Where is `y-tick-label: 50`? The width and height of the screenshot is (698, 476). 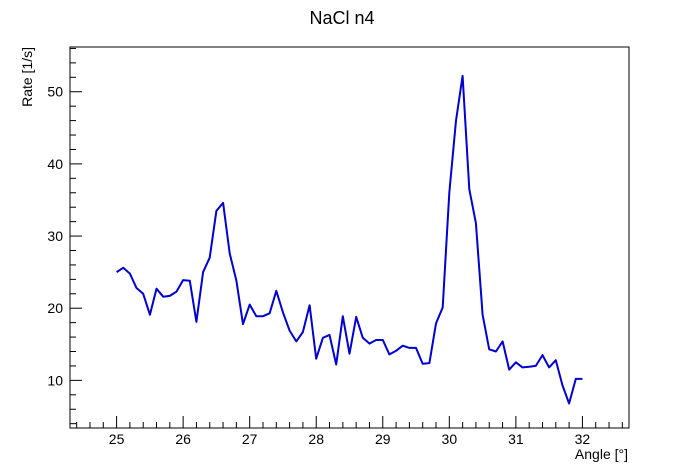 y-tick-label: 50 is located at coordinates (55, 92).